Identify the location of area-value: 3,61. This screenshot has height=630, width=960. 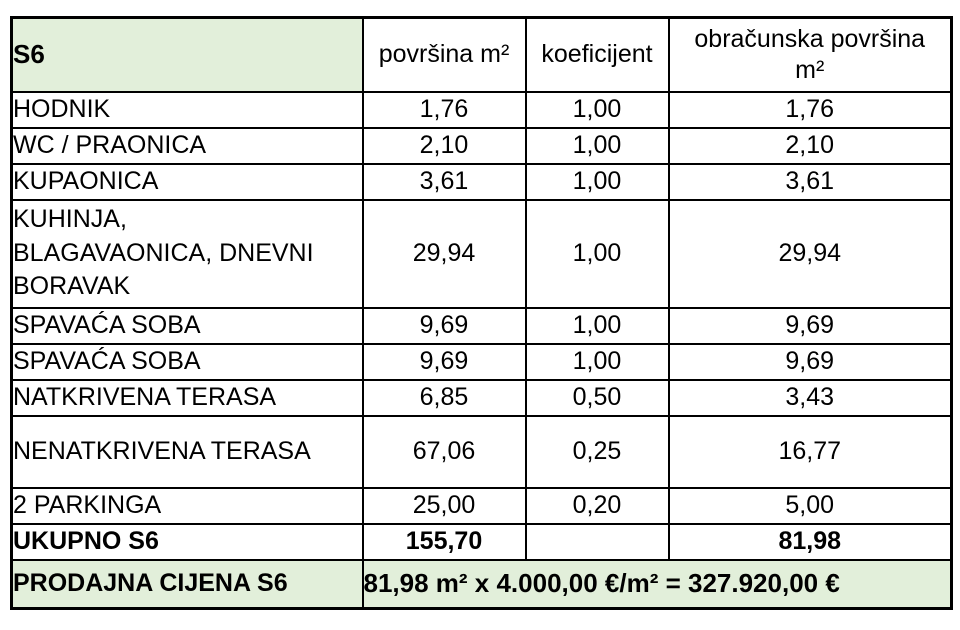
(444, 181).